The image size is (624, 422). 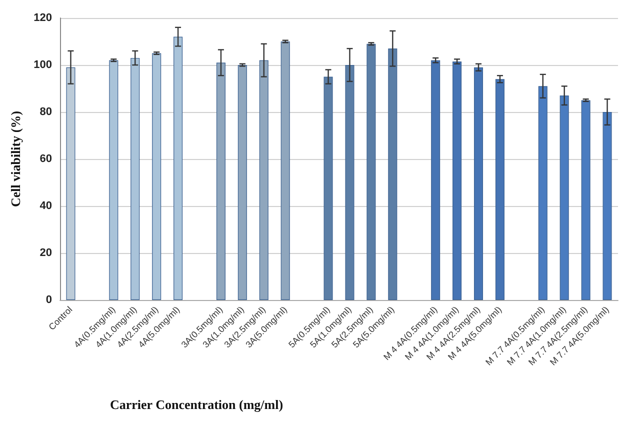 What do you see at coordinates (197, 404) in the screenshot?
I see `x-axis-title: Carrier Concentration (mg/ml)` at bounding box center [197, 404].